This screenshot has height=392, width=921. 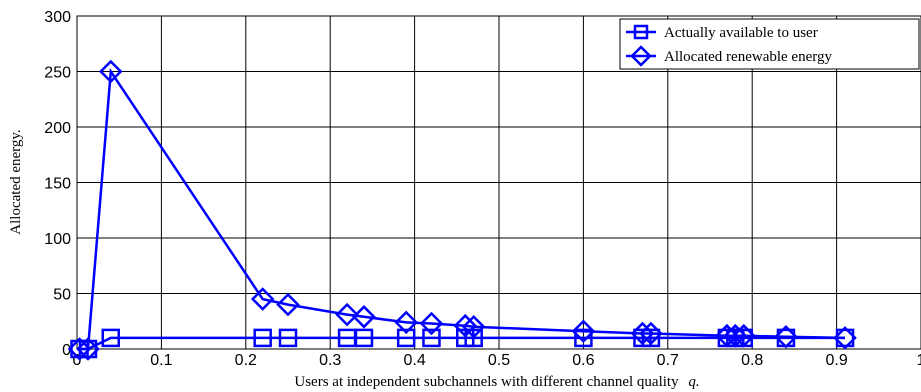 I want to click on x-tick-label: 0, so click(x=77, y=360).